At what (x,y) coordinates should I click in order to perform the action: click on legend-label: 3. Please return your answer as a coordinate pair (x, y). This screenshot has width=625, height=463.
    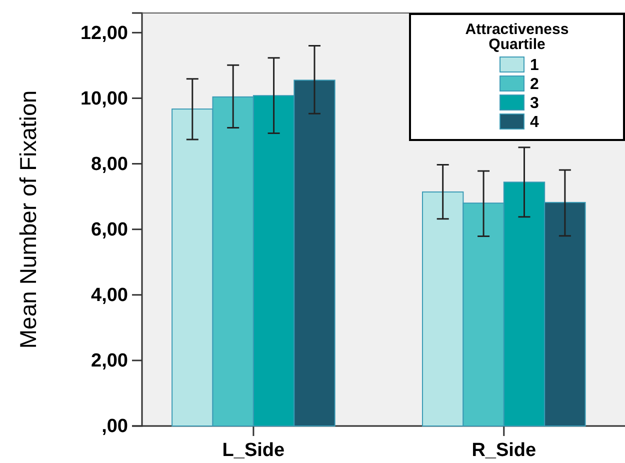
    Looking at the image, I should click on (534, 103).